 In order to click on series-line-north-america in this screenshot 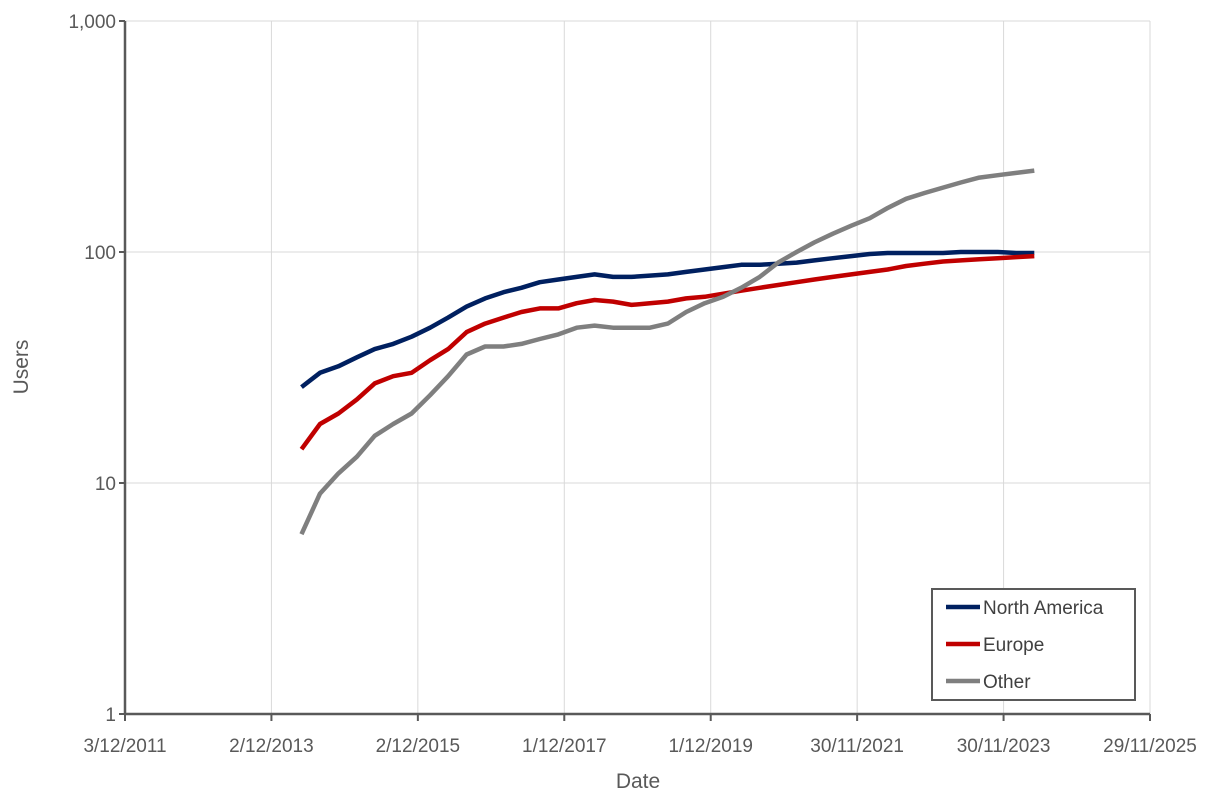, I will do `click(667, 319)`.